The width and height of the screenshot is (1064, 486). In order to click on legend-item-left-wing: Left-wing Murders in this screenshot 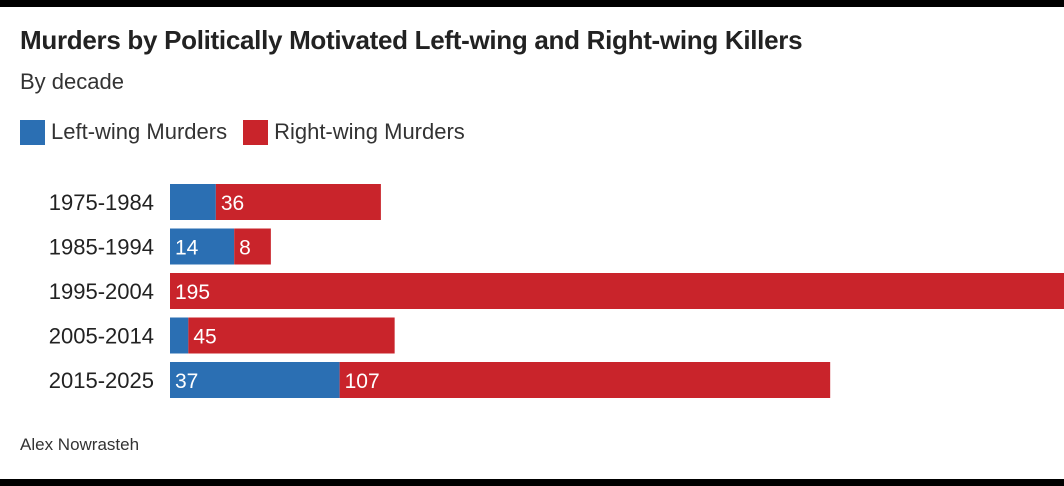, I will do `click(123, 132)`.